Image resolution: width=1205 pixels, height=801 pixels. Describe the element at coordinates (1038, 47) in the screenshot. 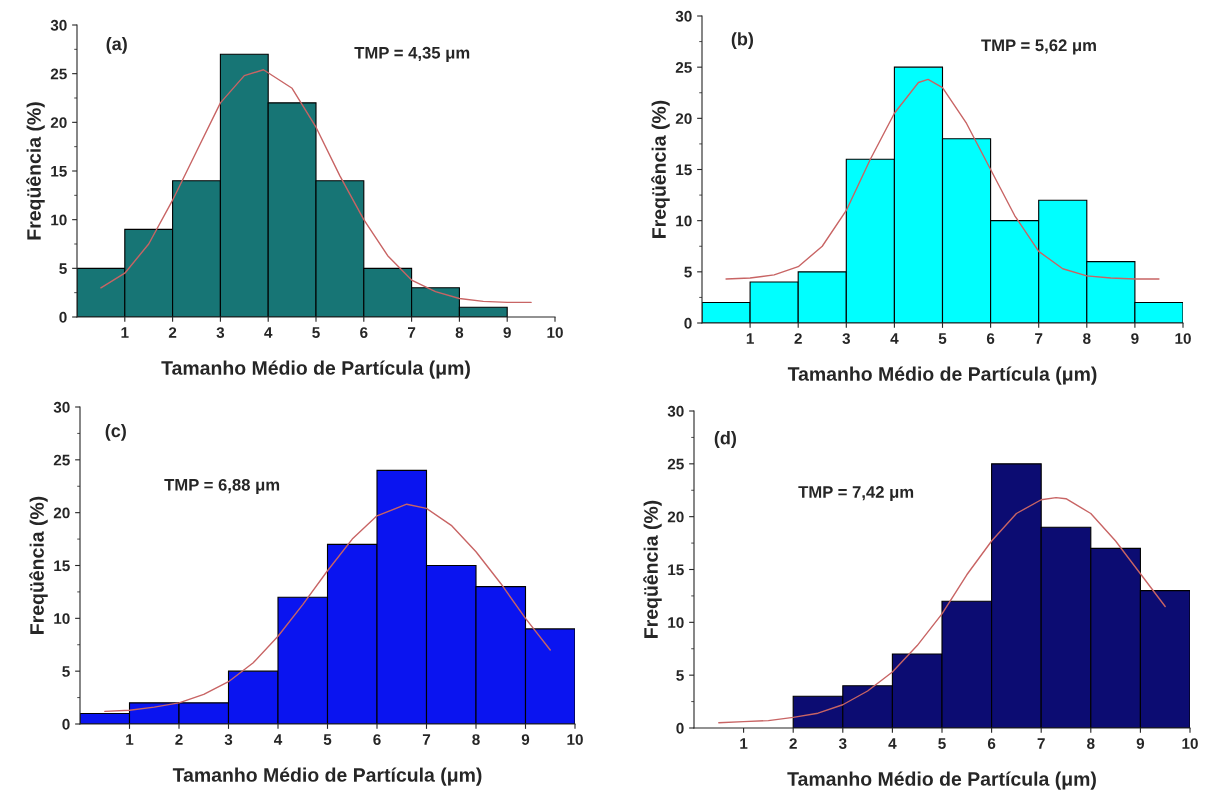

I see `annotation: TMP = 5,62 μm` at that location.